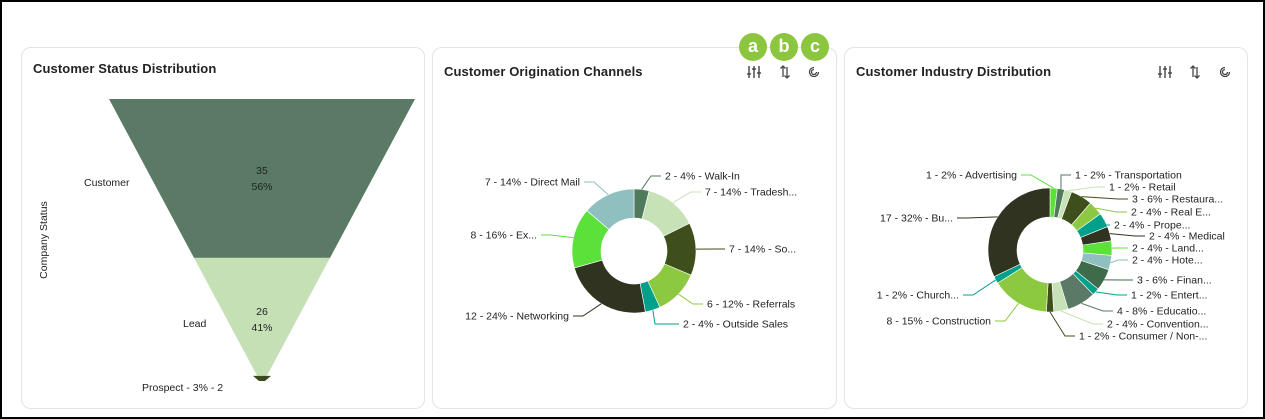 This screenshot has width=1265, height=419. Describe the element at coordinates (1187, 237) in the screenshot. I see `slice-label: 2 - 4% - Medical` at that location.